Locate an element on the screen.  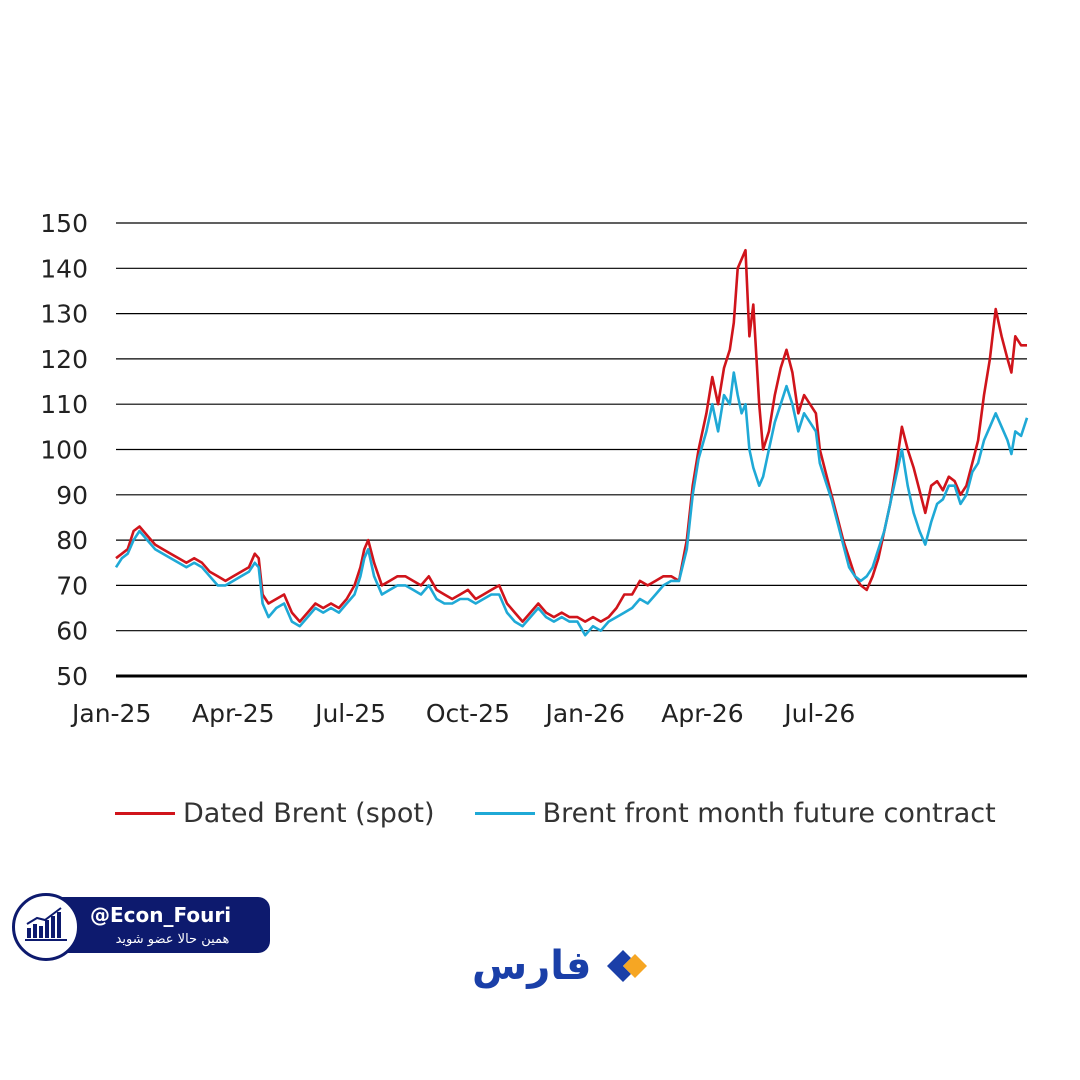
y-tick-60: 60 is located at coordinates (72, 631).